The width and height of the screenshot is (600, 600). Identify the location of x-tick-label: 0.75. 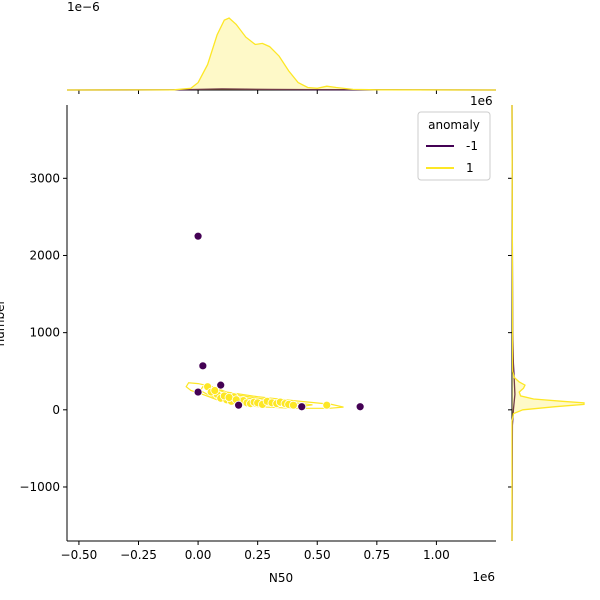
(376, 555).